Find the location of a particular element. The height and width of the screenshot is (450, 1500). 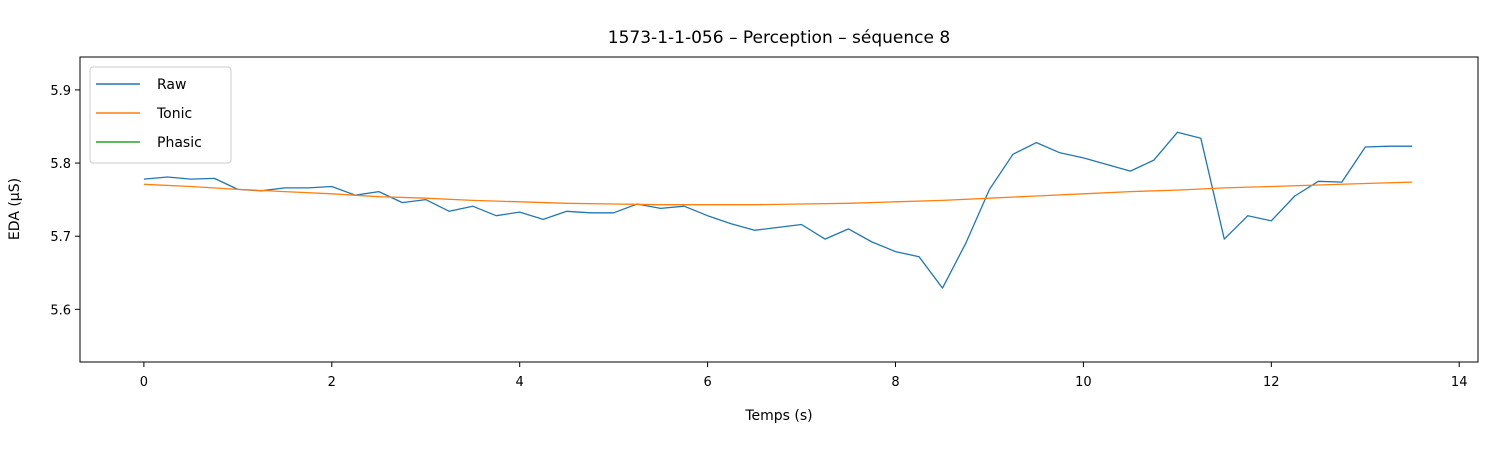

y-axis: 5.6 5.7 5.8 5.9 is located at coordinates (65, 201).